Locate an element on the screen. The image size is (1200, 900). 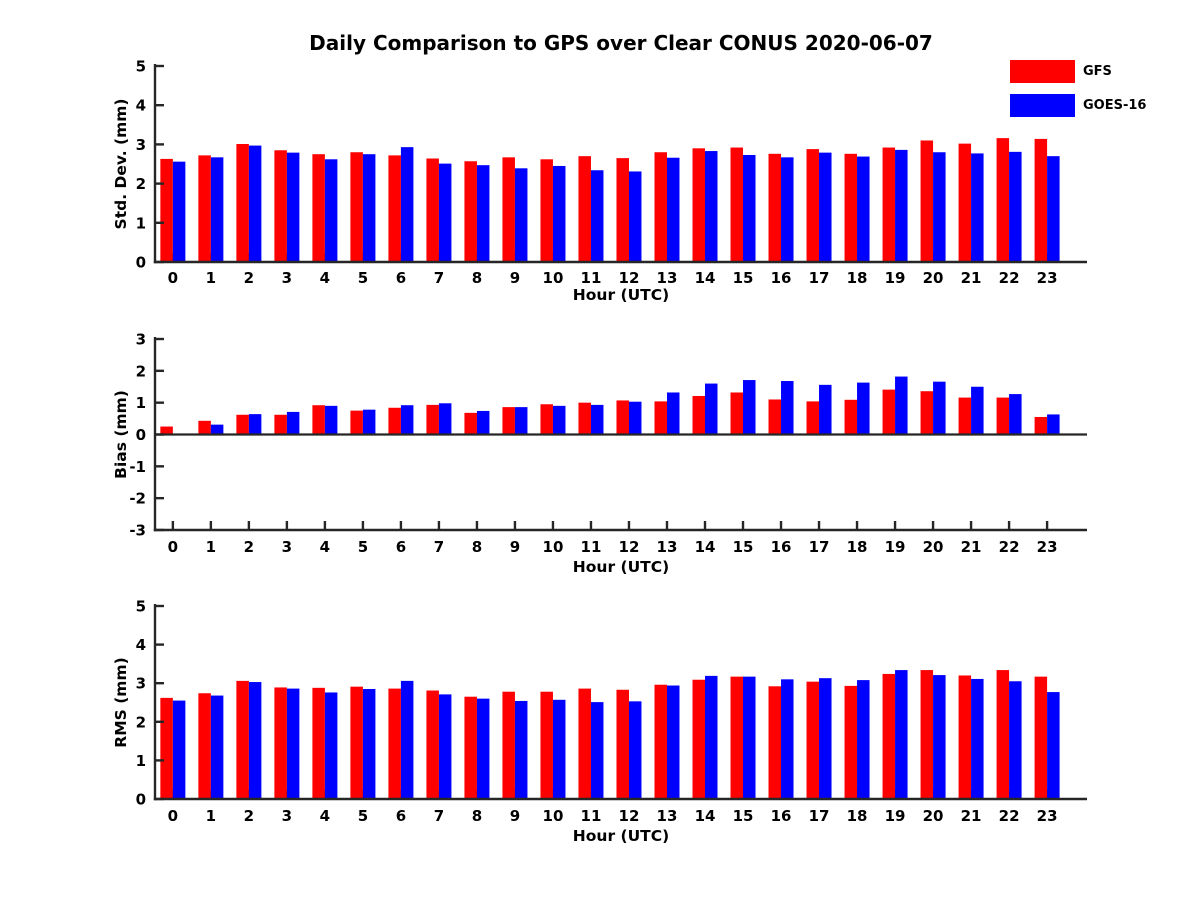
bar-gfs-h21 is located at coordinates (965, 737).